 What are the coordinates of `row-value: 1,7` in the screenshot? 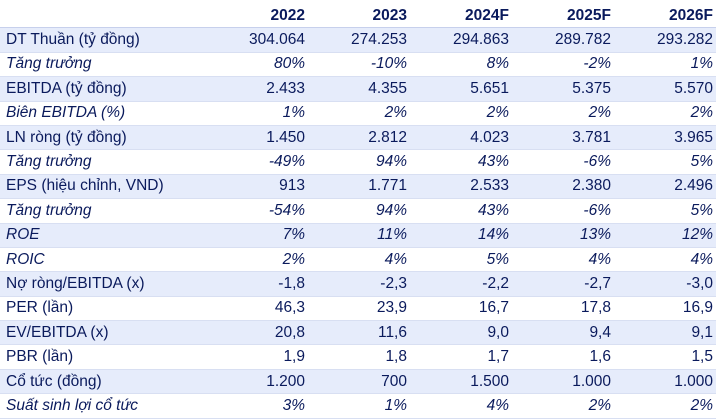 It's located at (461, 357).